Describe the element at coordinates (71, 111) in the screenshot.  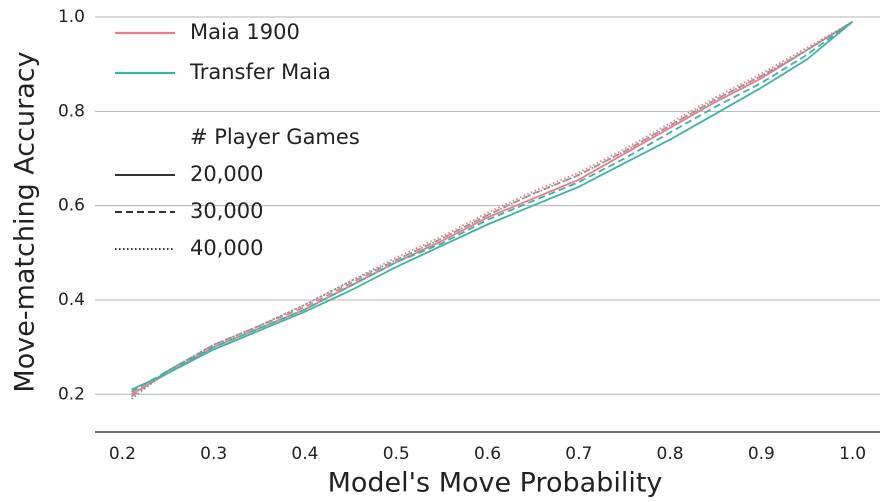
I see `y-tick-label: 0.8` at that location.